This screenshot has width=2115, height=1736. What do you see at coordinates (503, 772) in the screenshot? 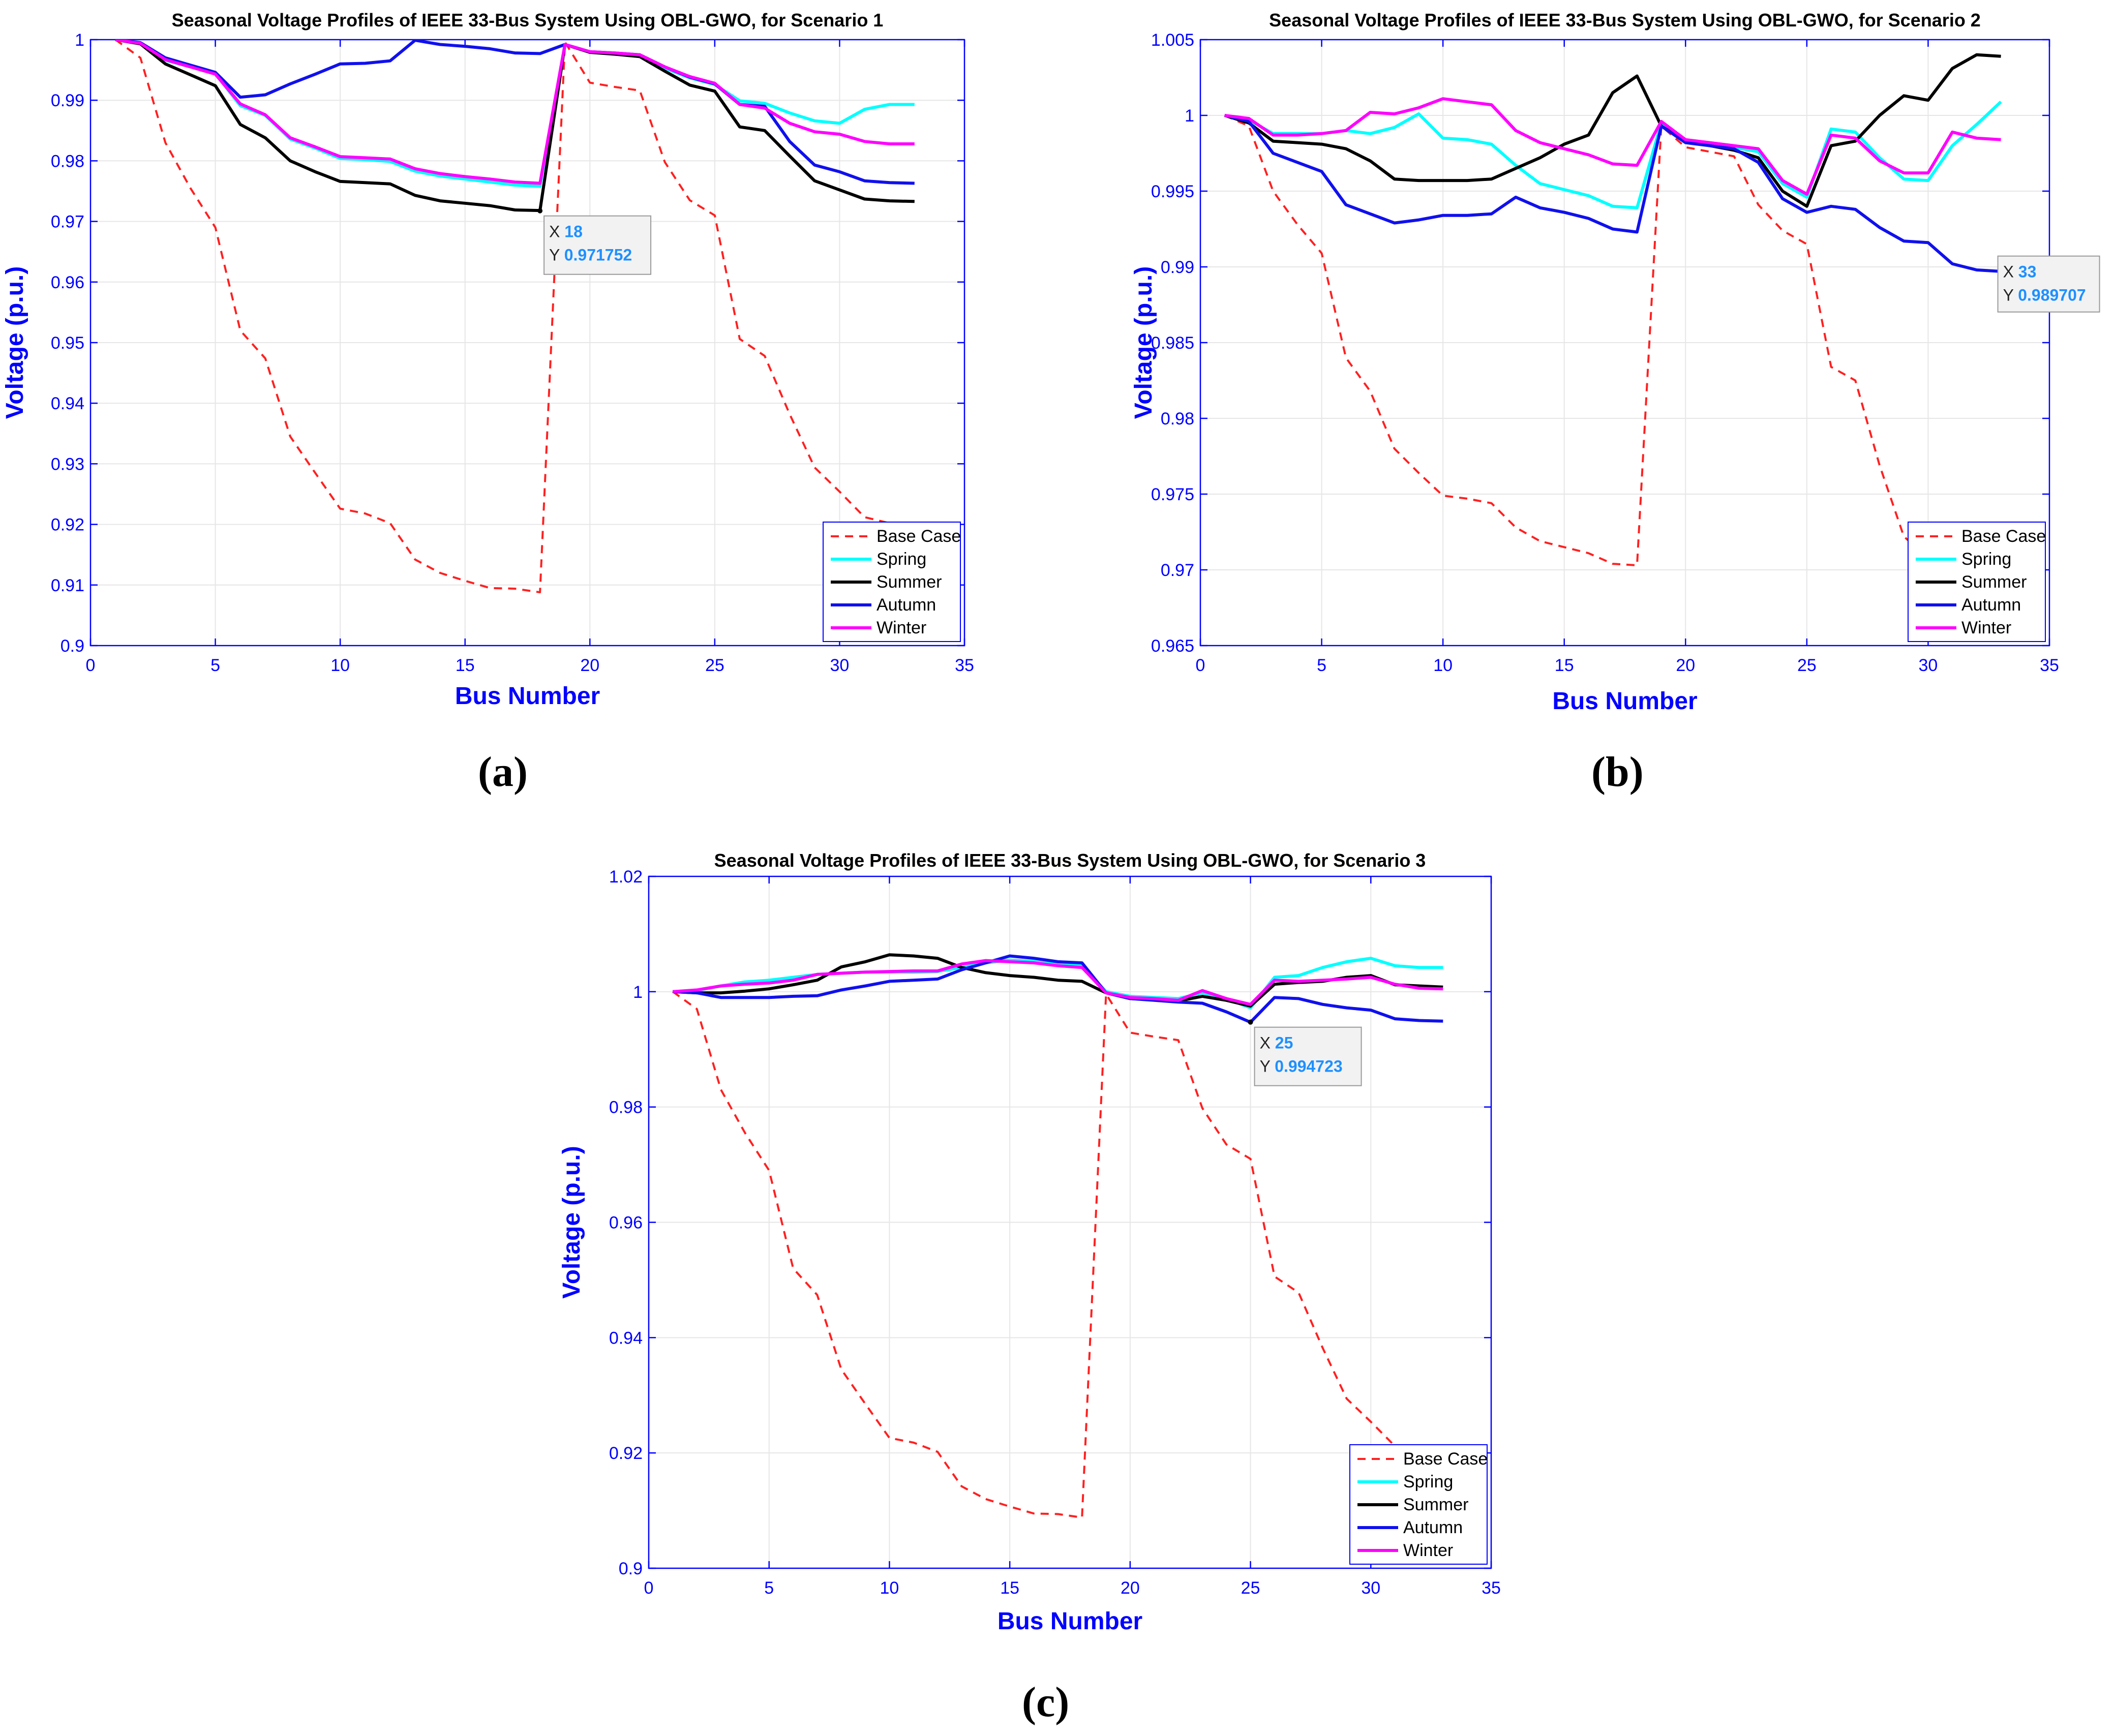
I see `panel-label-a: (a)` at bounding box center [503, 772].